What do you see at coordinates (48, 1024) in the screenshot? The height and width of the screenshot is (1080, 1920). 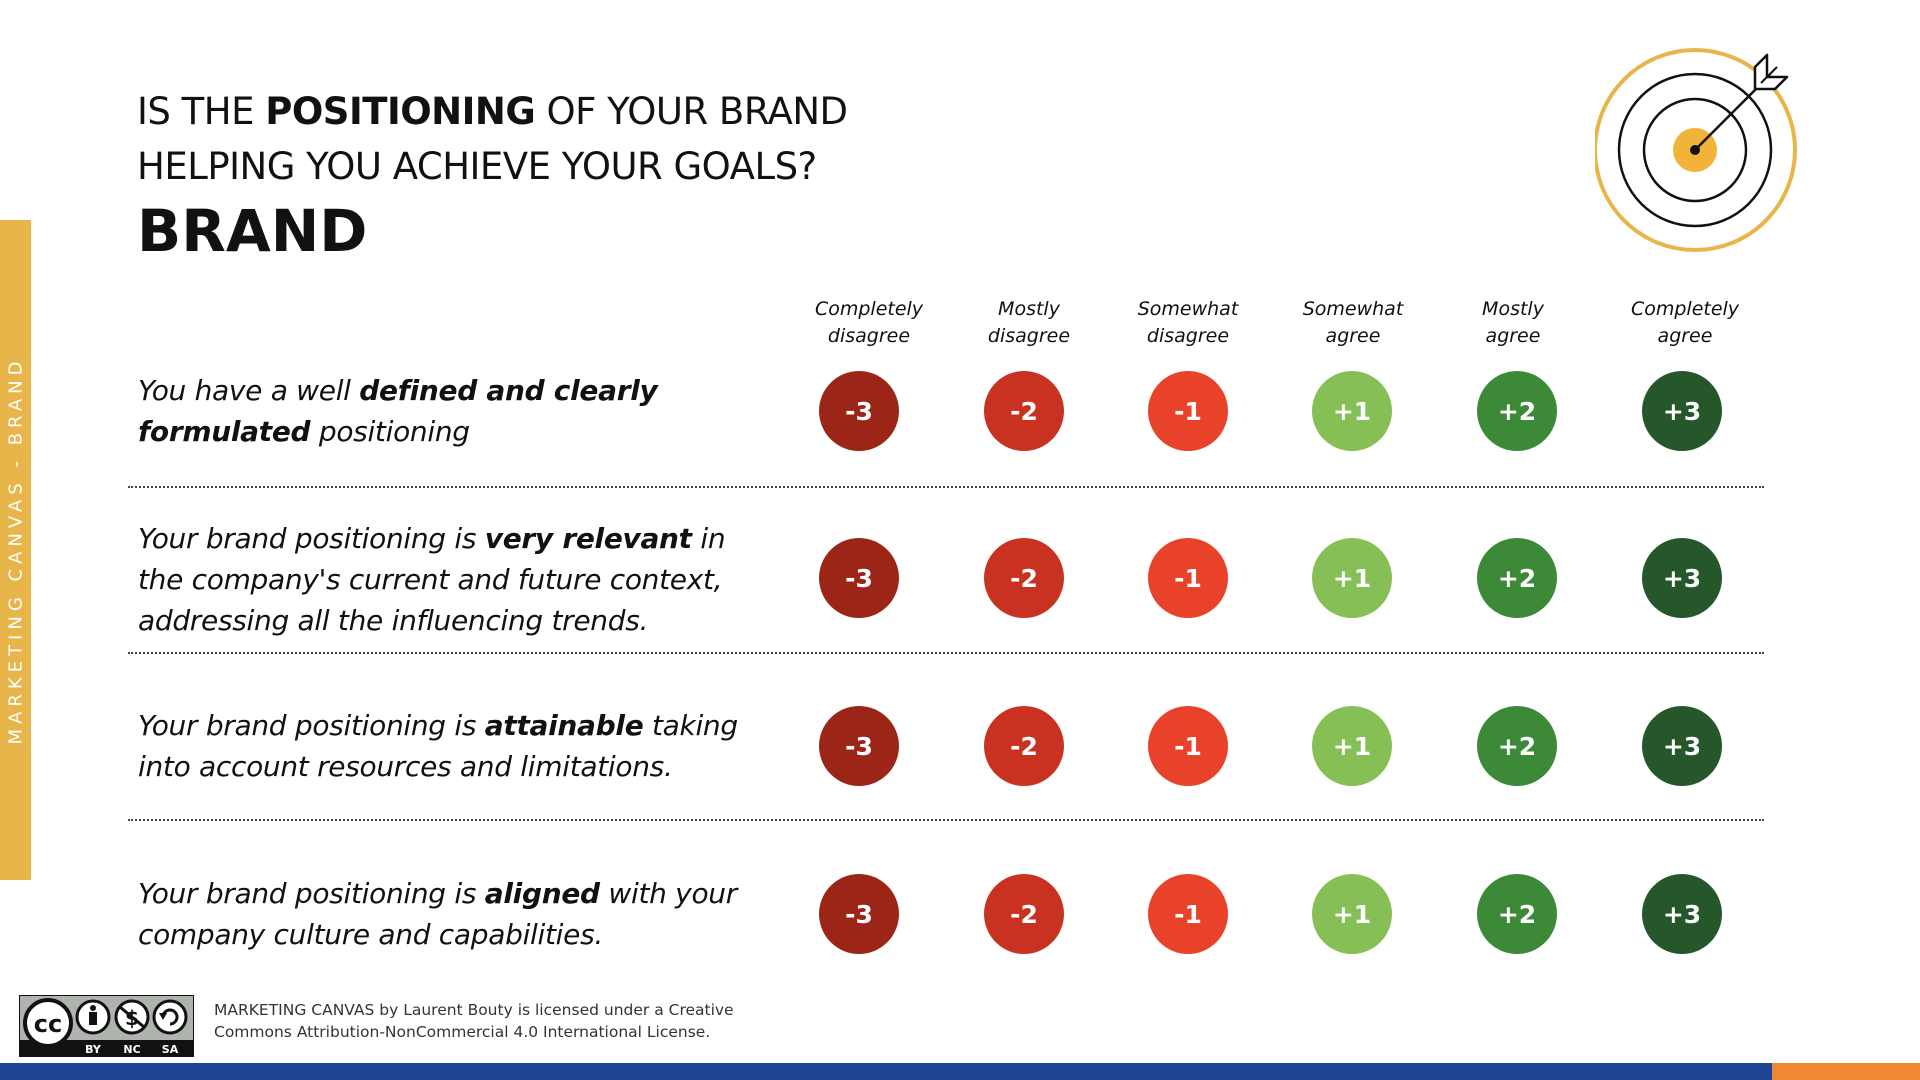 I see `cc-badge-text: cc` at bounding box center [48, 1024].